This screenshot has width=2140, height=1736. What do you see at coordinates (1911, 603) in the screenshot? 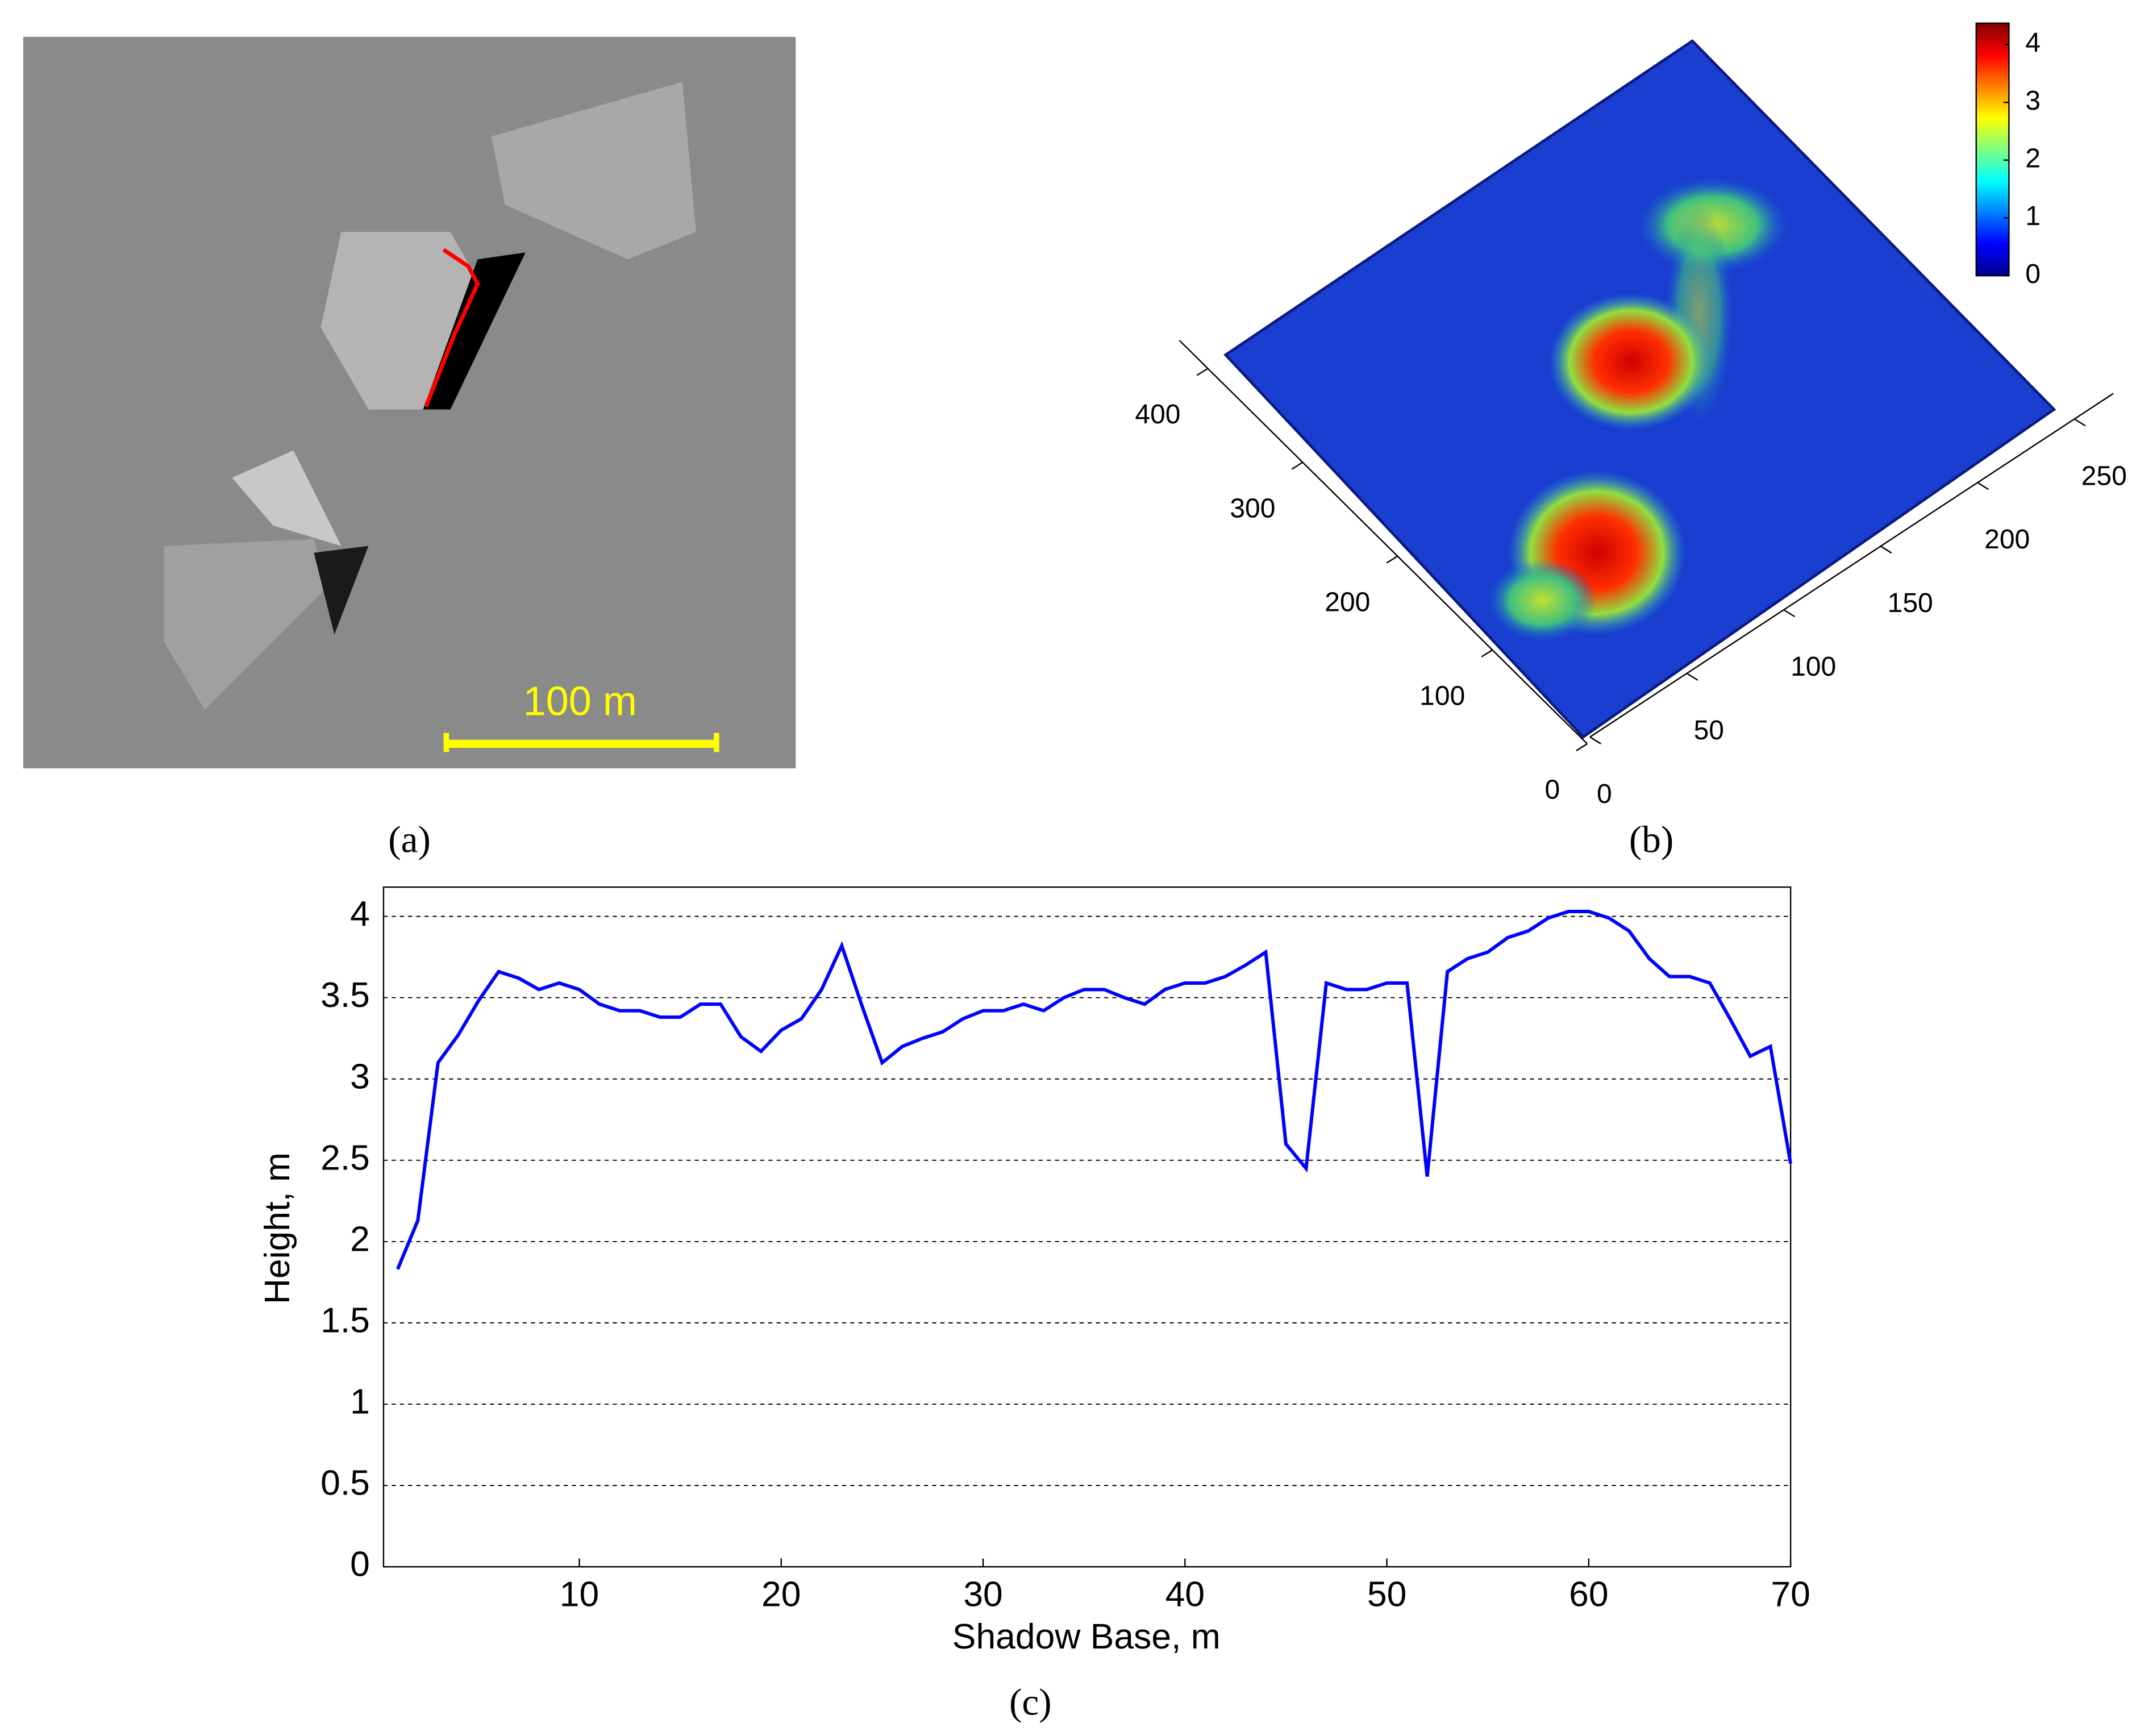
I see `y-tick-label: 150` at bounding box center [1911, 603].